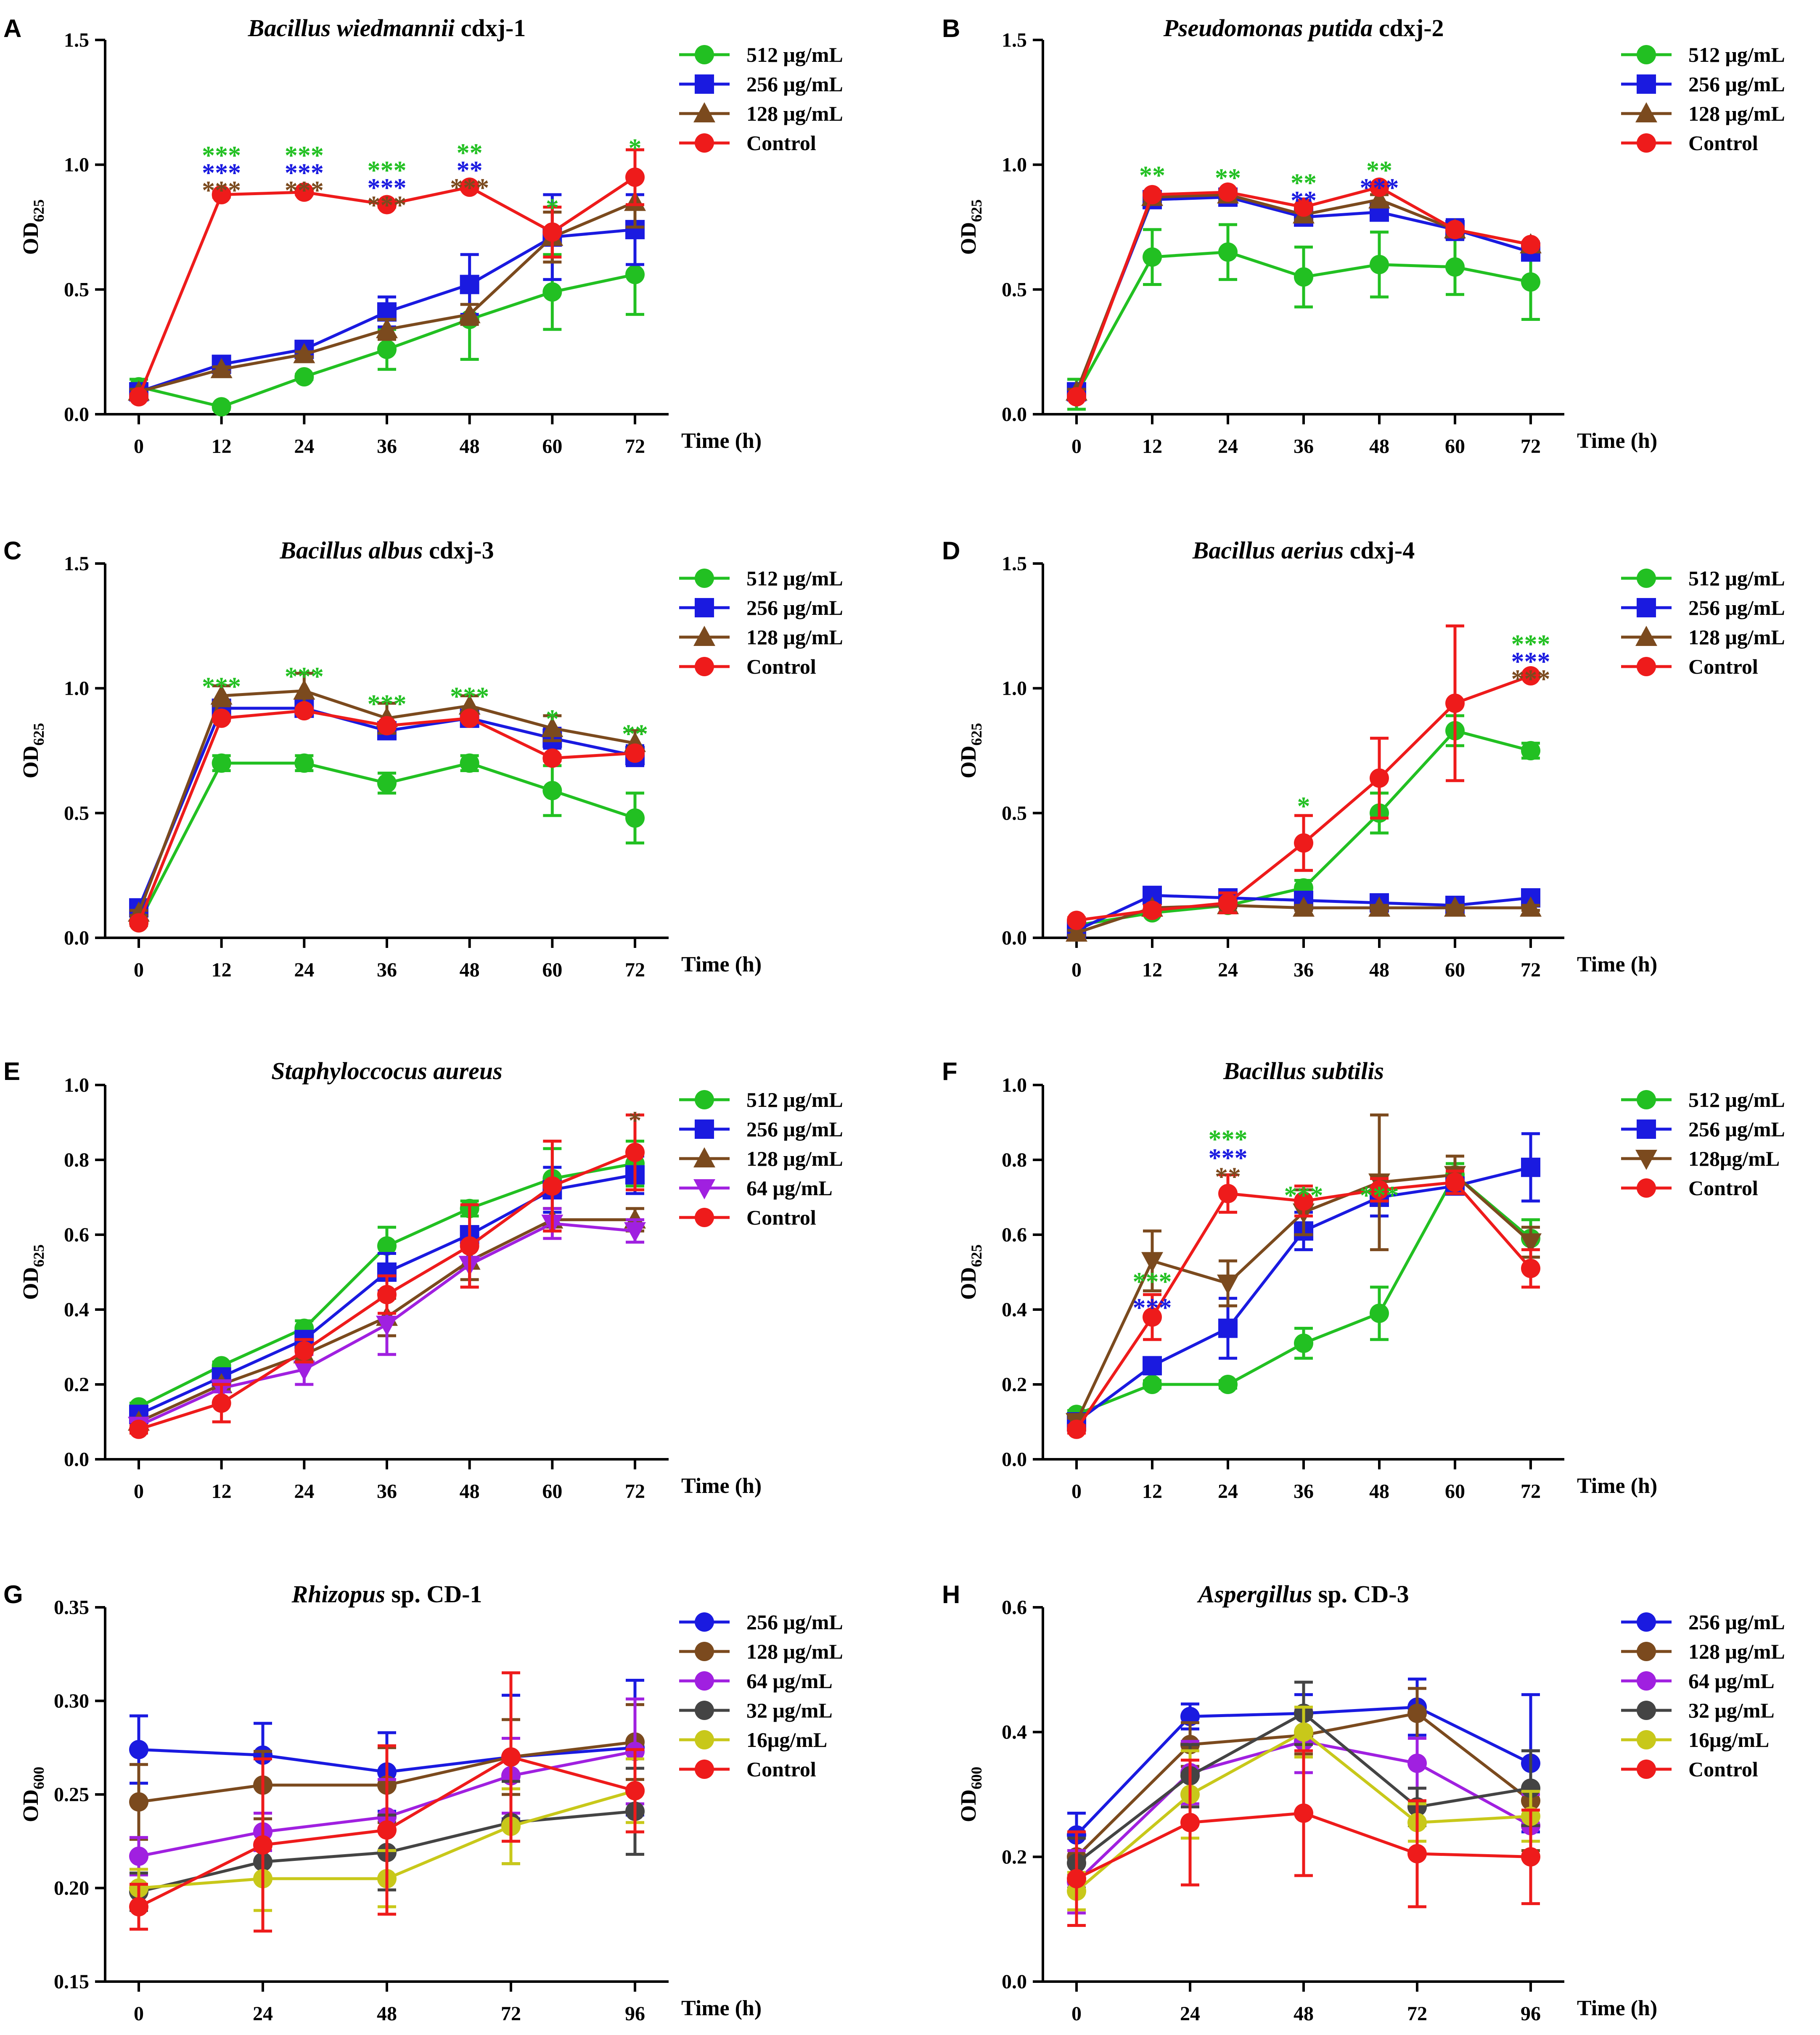 This screenshot has height=2035, width=1820. Describe the element at coordinates (139, 970) in the screenshot. I see `panel-c-x-tick-label: 0` at that location.